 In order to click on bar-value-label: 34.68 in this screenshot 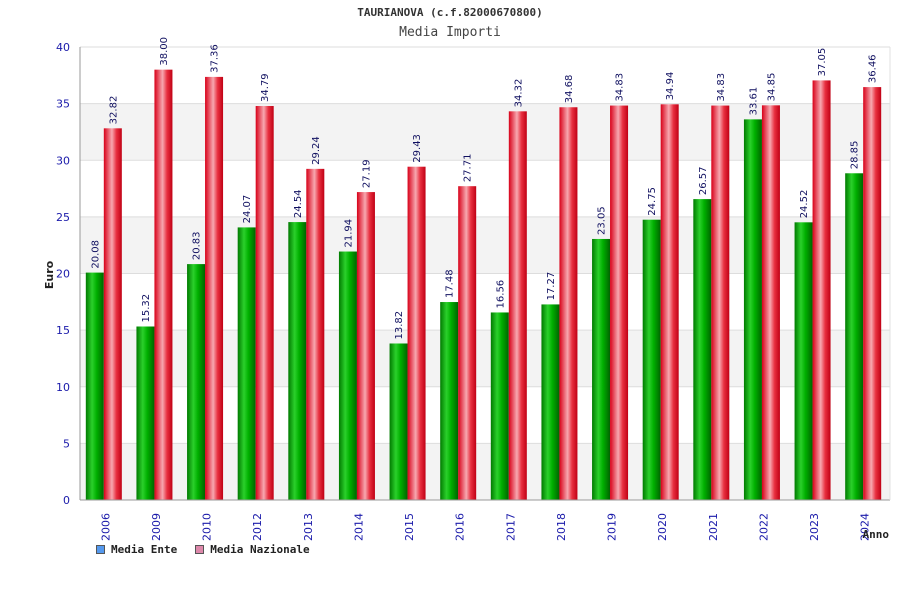, I will do `click(569, 89)`.